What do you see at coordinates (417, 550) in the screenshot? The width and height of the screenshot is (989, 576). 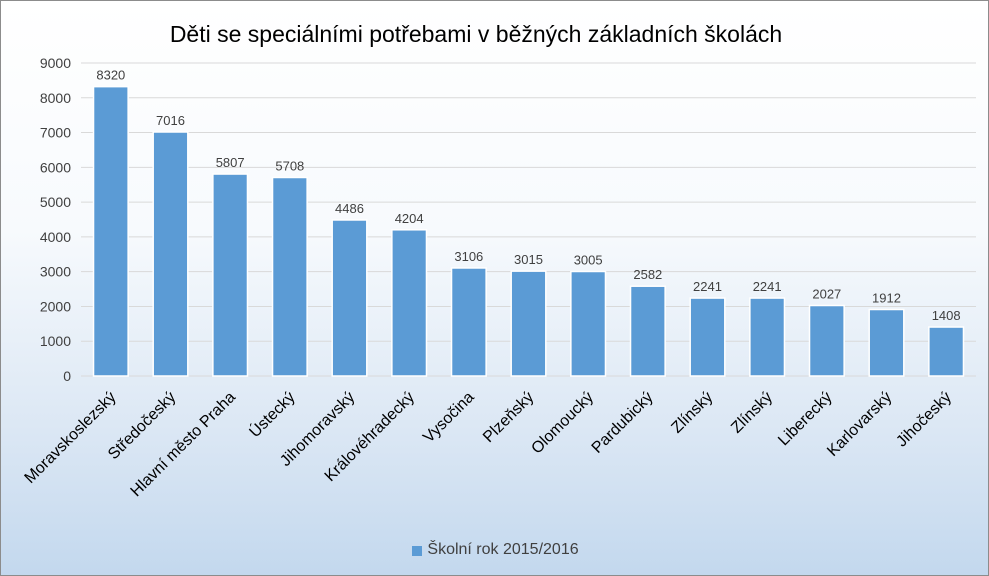 I see `legend-swatch` at bounding box center [417, 550].